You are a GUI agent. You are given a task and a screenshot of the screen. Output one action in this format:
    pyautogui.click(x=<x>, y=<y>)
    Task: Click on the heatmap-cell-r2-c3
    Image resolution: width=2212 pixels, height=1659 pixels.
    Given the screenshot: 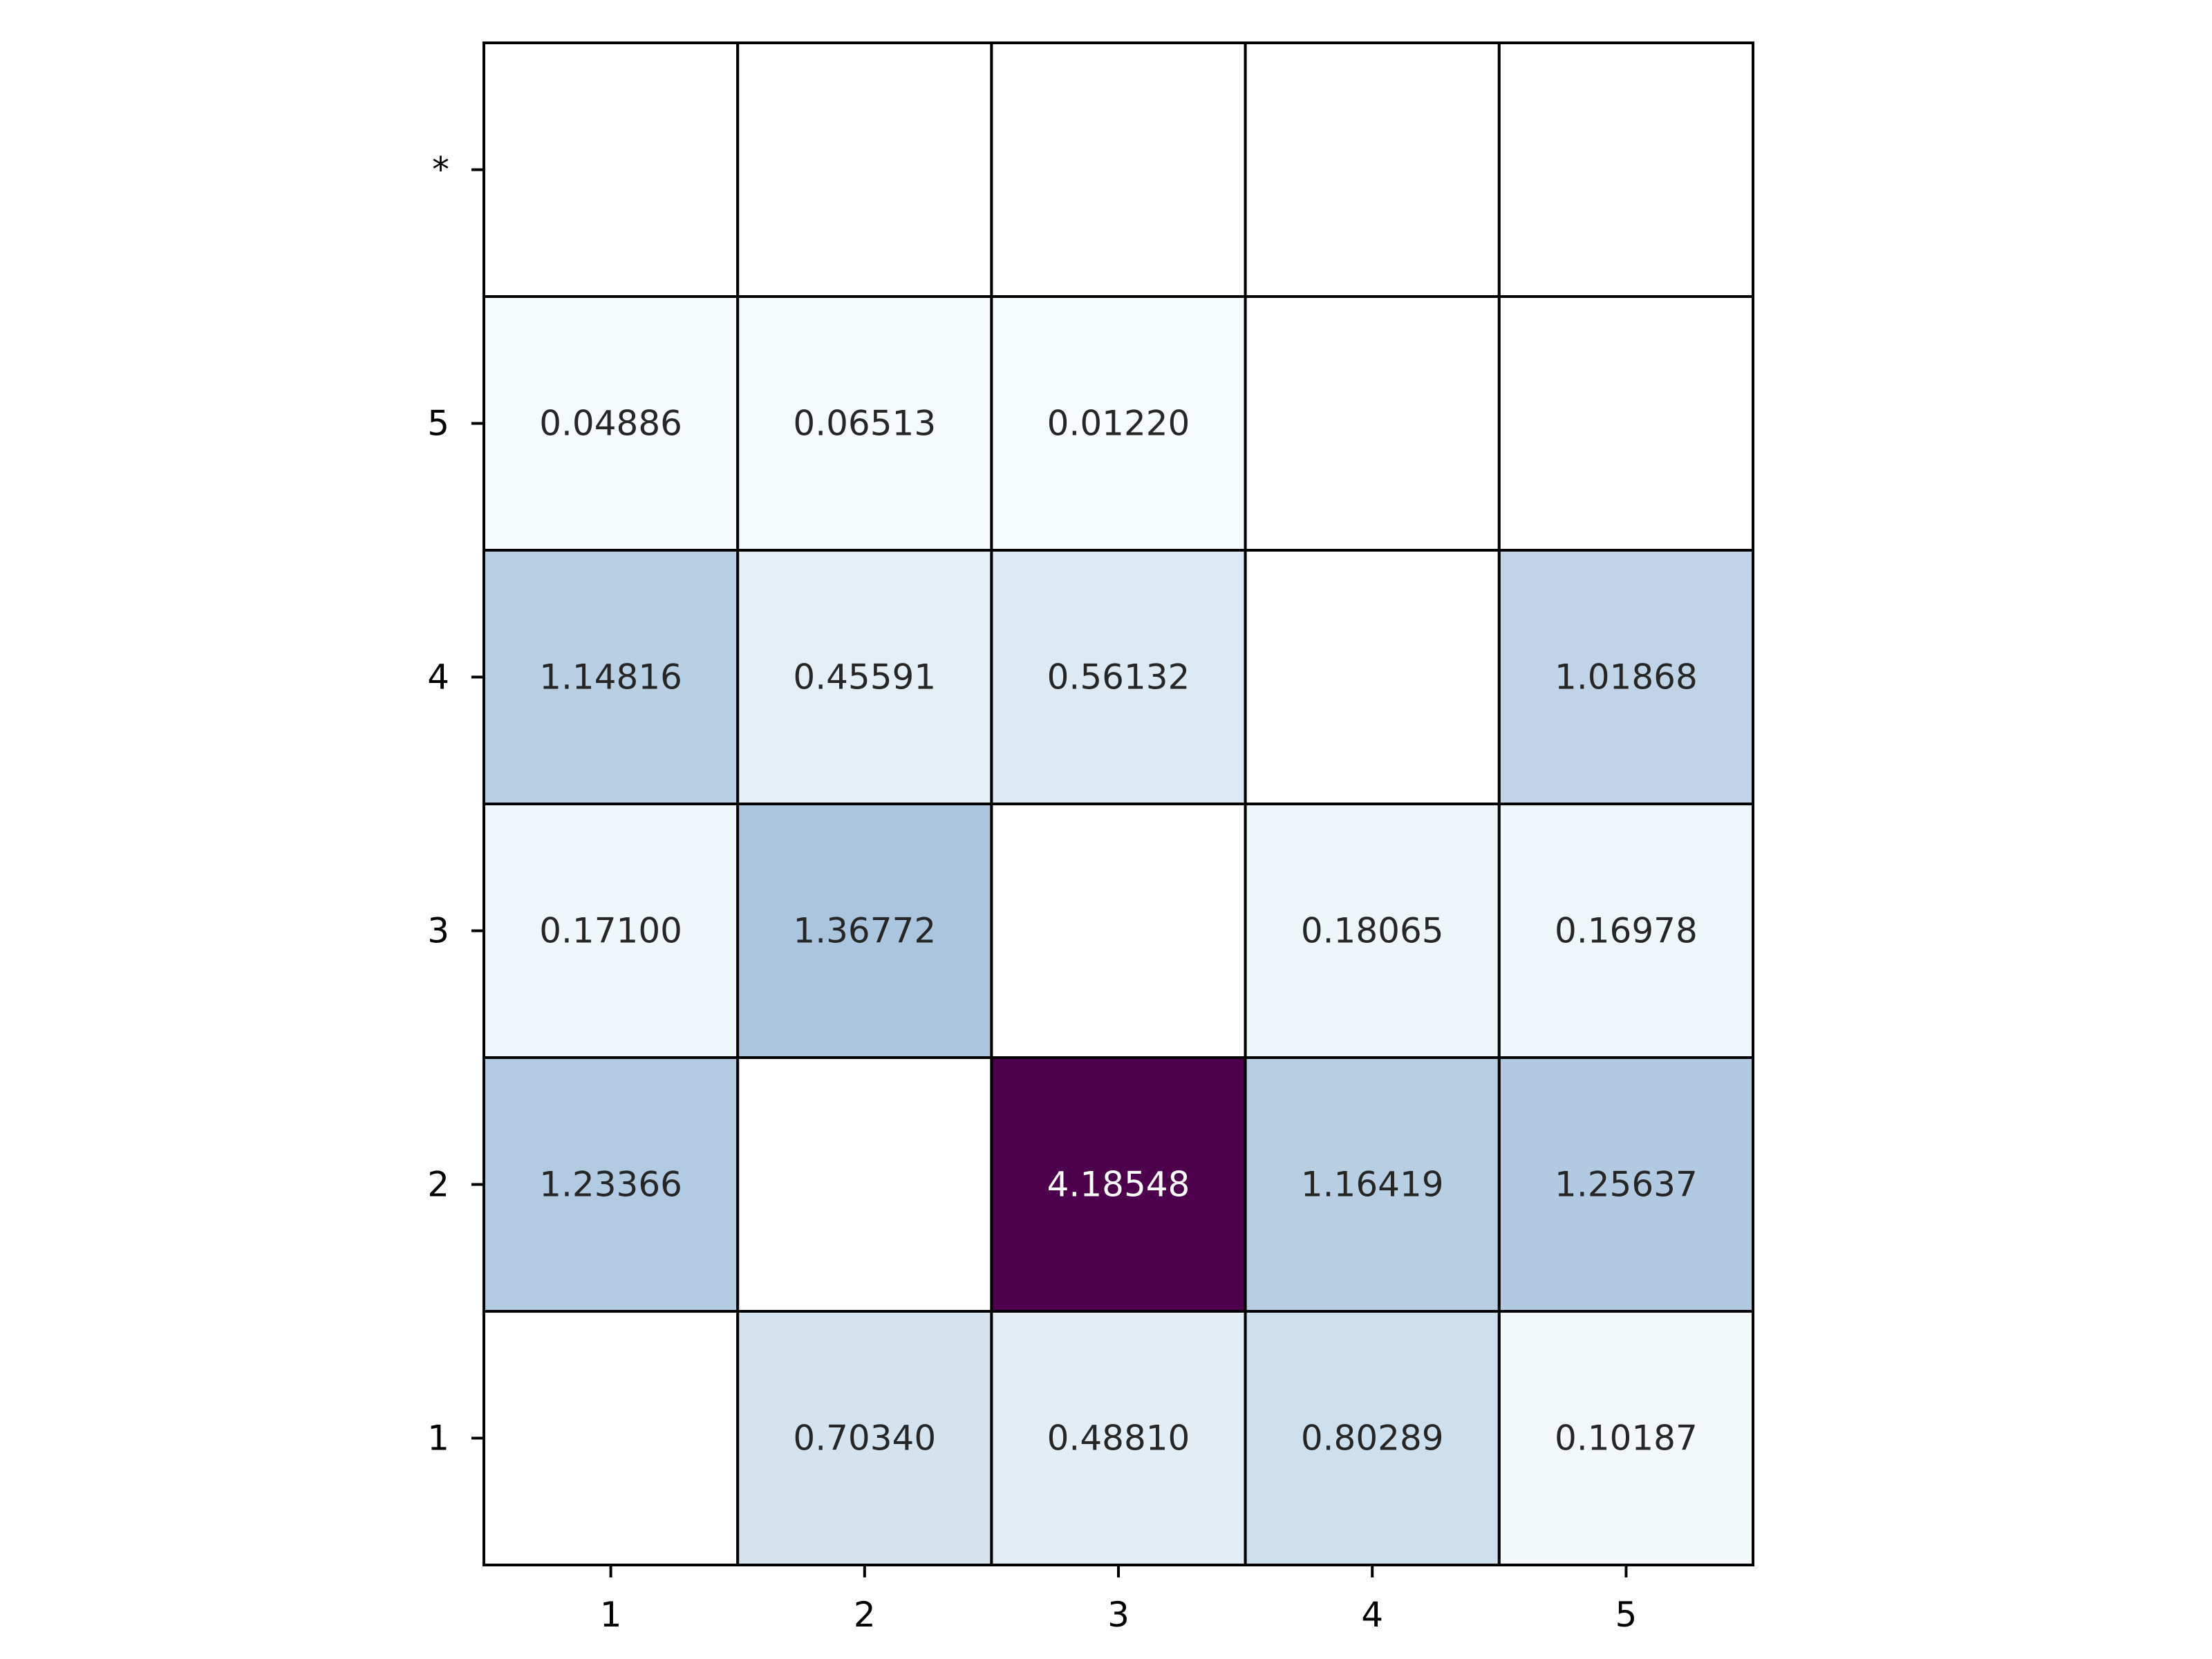 What is the action you would take?
    pyautogui.click(x=1118, y=1185)
    